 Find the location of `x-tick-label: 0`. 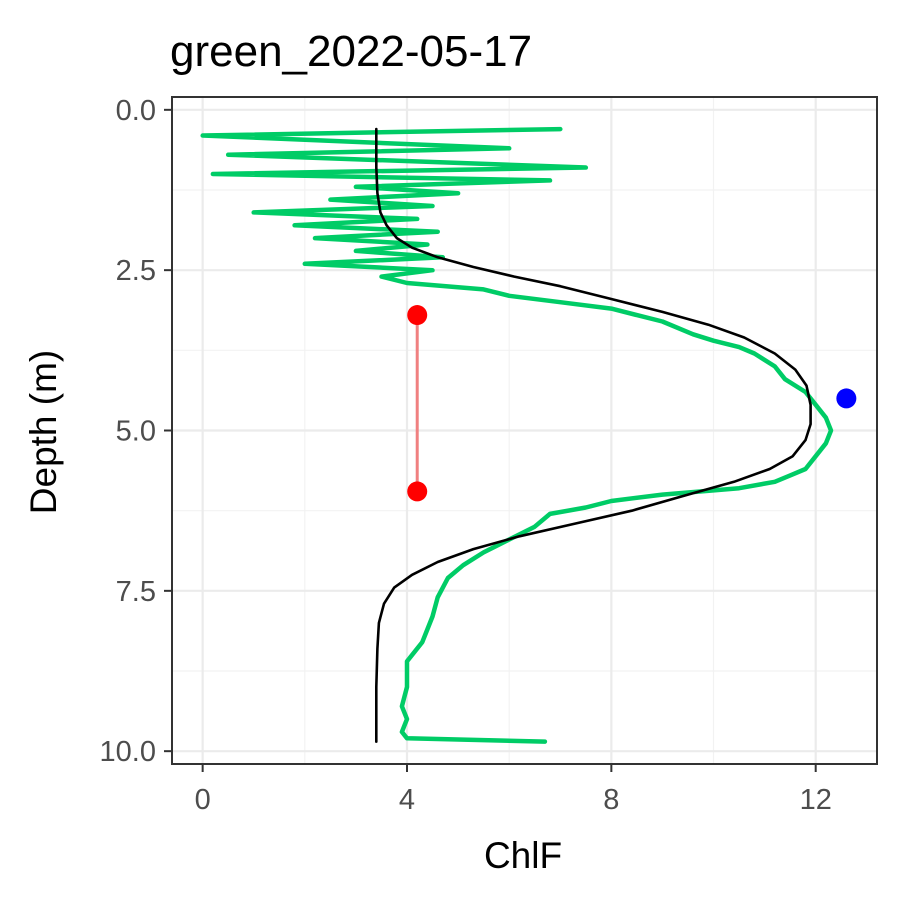

x-tick-label: 0 is located at coordinates (203, 800).